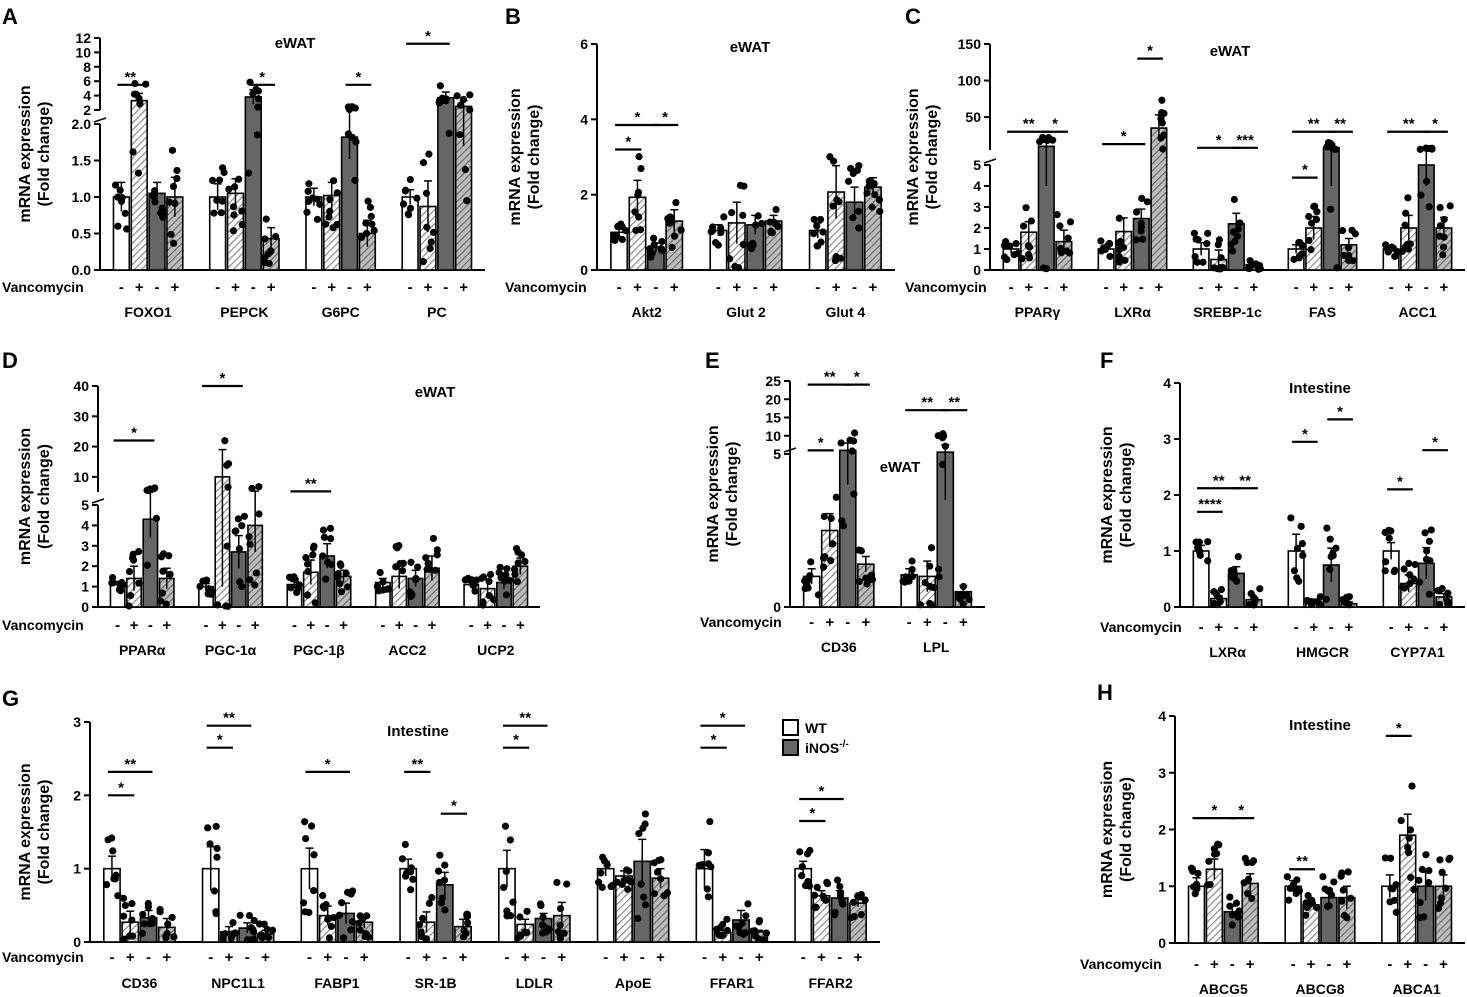 This screenshot has height=997, width=1467. I want to click on gene-group: - + - +HMGCR**, so click(1322, 531).